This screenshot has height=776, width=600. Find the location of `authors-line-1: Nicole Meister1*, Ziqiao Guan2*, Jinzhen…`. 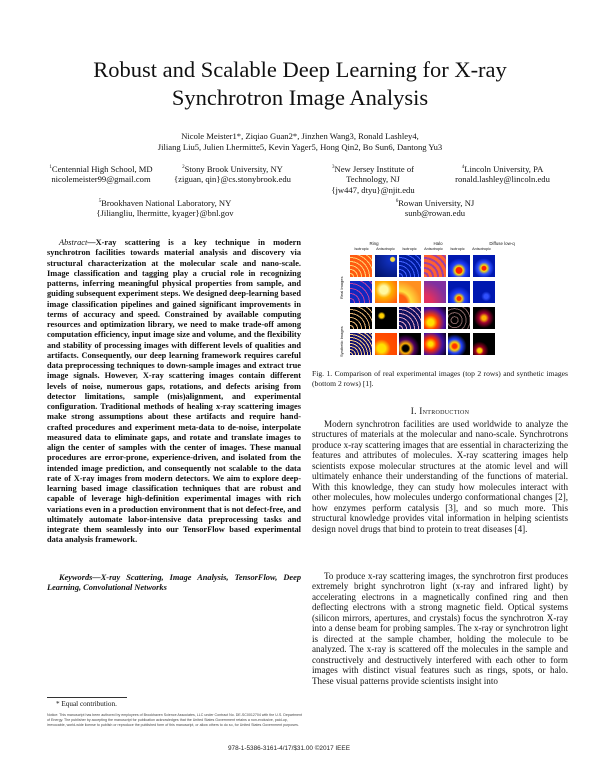

authors-line-1: Nicole Meister1*, Ziqiao Guan2*, Jinzhen… is located at coordinates (300, 136).